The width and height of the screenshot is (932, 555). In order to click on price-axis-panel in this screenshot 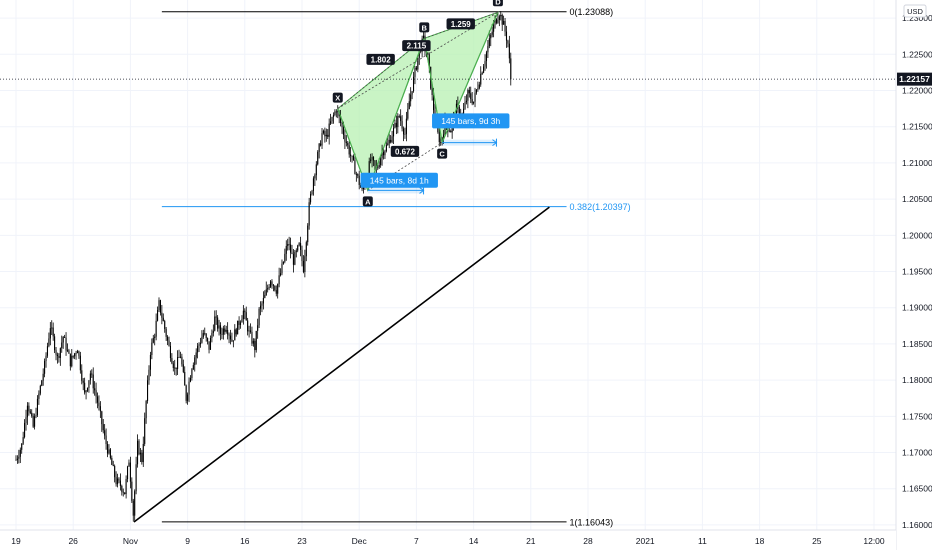, I will do `click(914, 275)`.